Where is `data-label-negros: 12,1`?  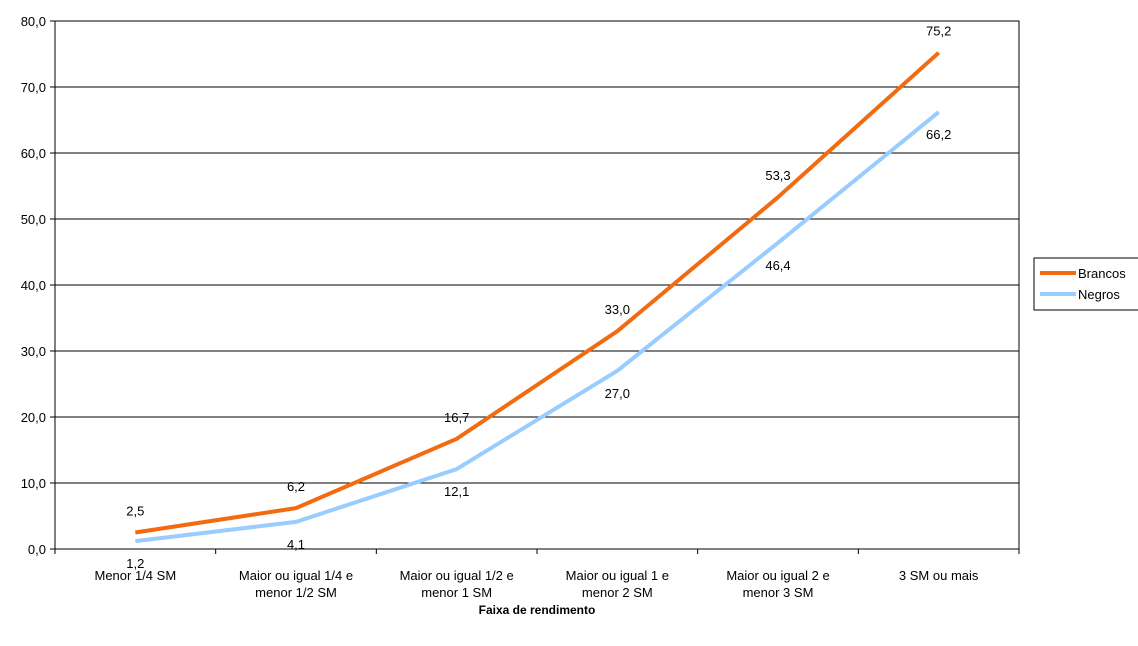 data-label-negros: 12,1 is located at coordinates (456, 491).